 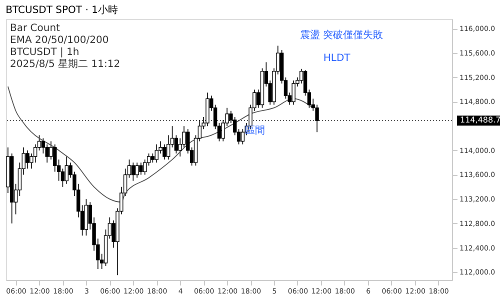 I want to click on chart-title: BTCUSDT SPOT · 1小時, so click(x=62, y=10).